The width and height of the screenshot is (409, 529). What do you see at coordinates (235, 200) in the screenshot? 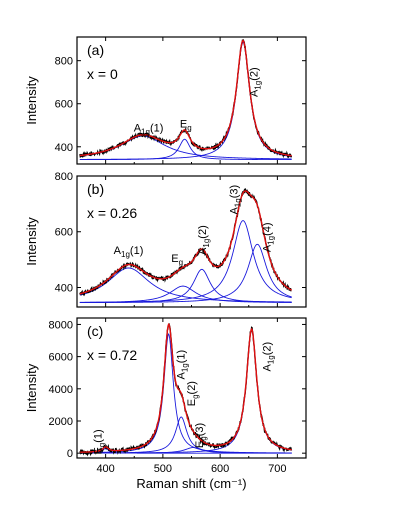
I see `peak-label: A1g(3)` at bounding box center [235, 200].